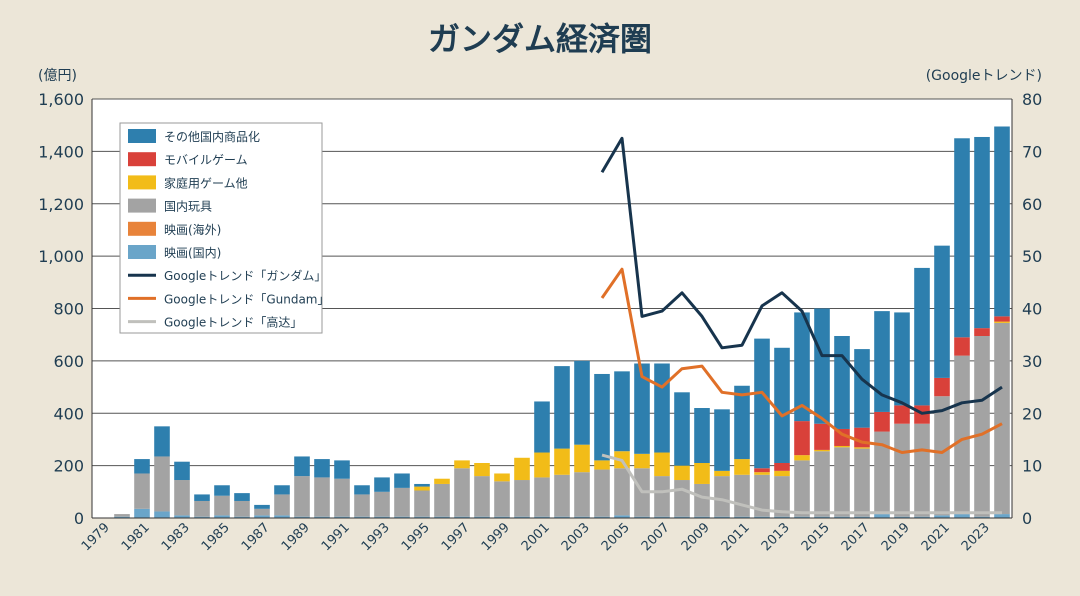 The image size is (1080, 596). What do you see at coordinates (936, 537) in the screenshot?
I see `x-tick-label: 2021` at bounding box center [936, 537].